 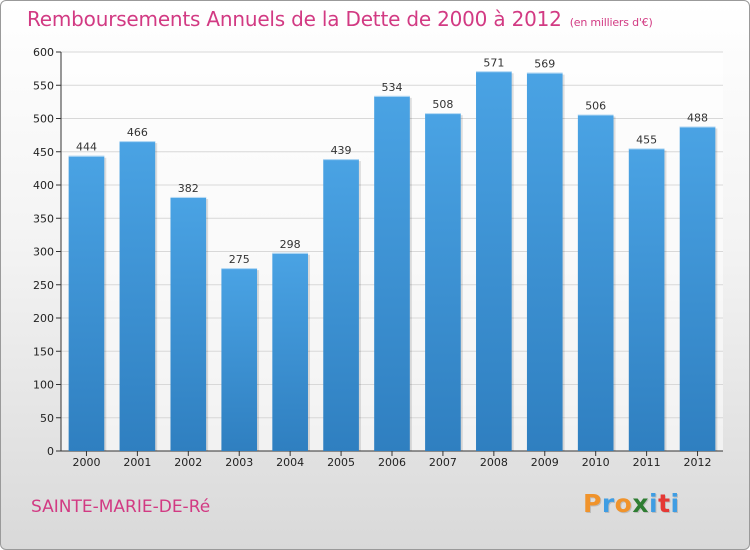 What do you see at coordinates (697, 117) in the screenshot?
I see `data-label: 488` at bounding box center [697, 117].